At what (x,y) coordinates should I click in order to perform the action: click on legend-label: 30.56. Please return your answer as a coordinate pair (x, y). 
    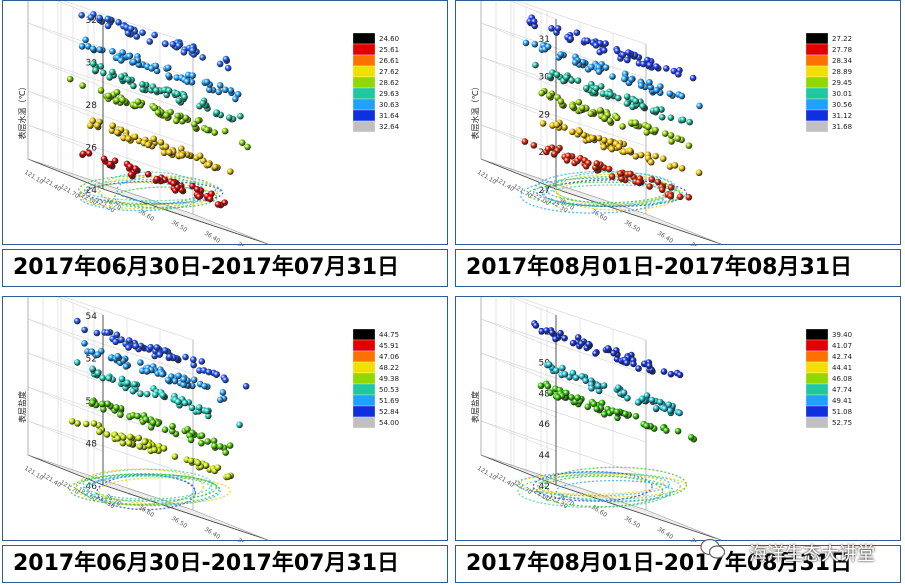
    Looking at the image, I should click on (842, 105).